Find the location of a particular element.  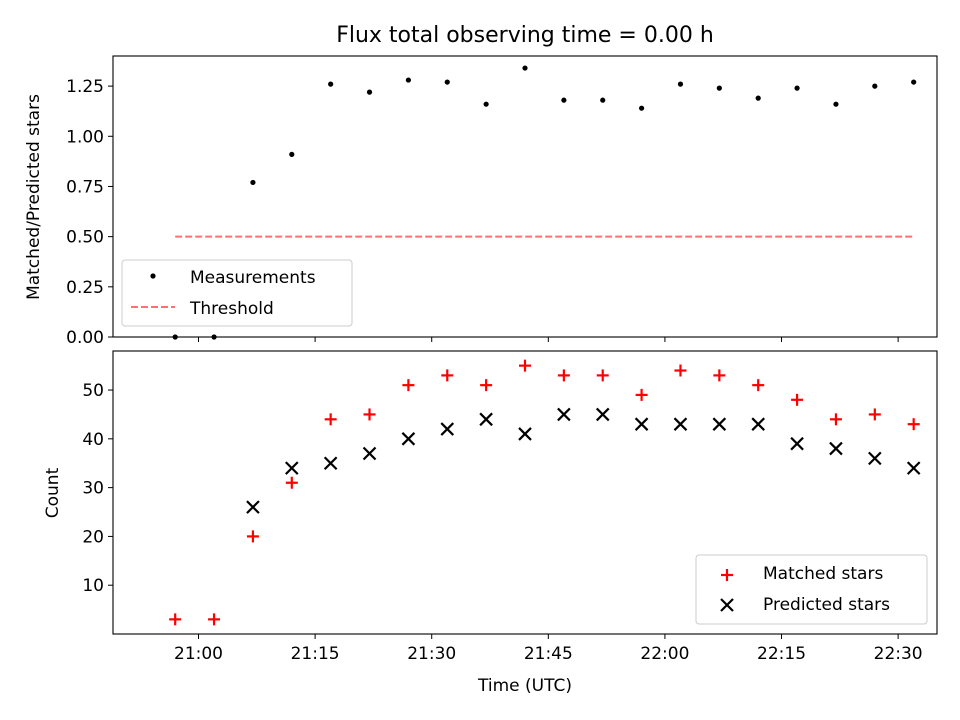

top-y-tick-label: 1.00 is located at coordinates (85, 137).